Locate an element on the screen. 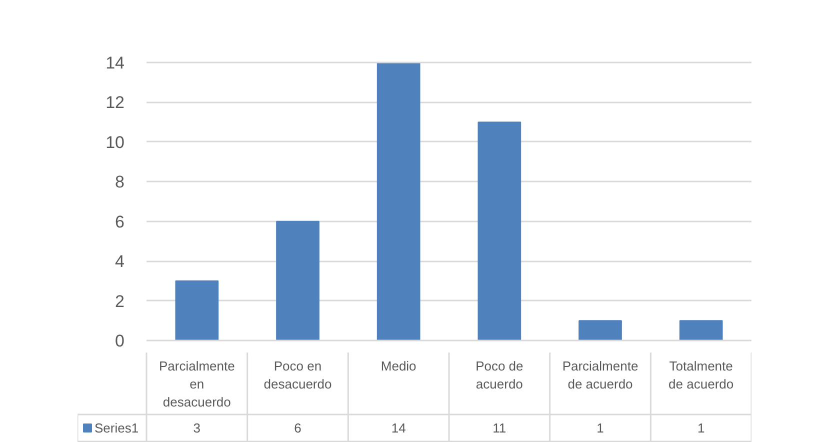 This screenshot has width=819, height=442. data-label: 14 is located at coordinates (398, 428).